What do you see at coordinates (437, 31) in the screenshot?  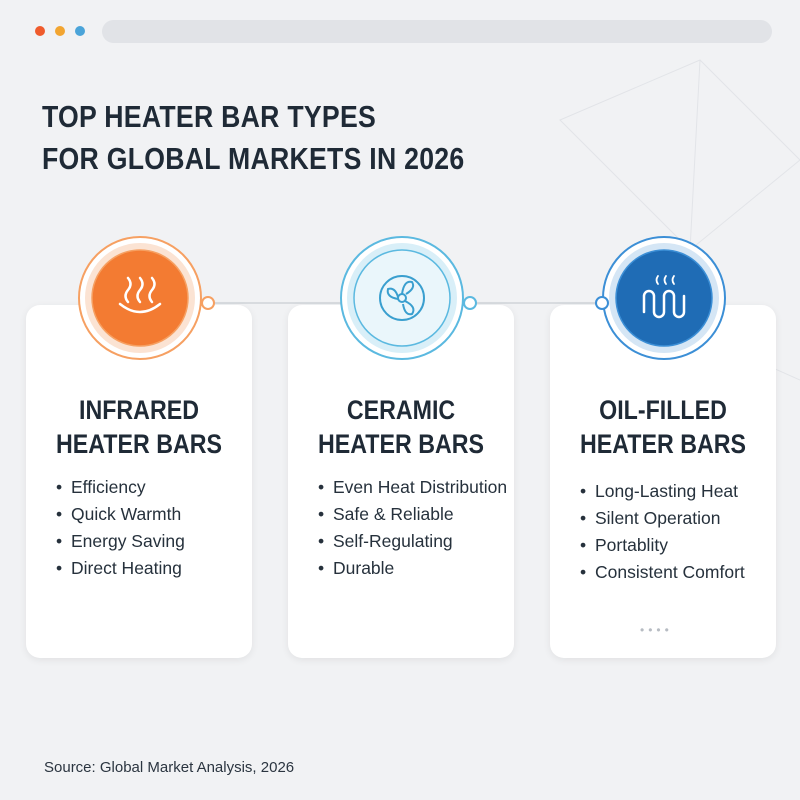 I see `address-bar` at bounding box center [437, 31].